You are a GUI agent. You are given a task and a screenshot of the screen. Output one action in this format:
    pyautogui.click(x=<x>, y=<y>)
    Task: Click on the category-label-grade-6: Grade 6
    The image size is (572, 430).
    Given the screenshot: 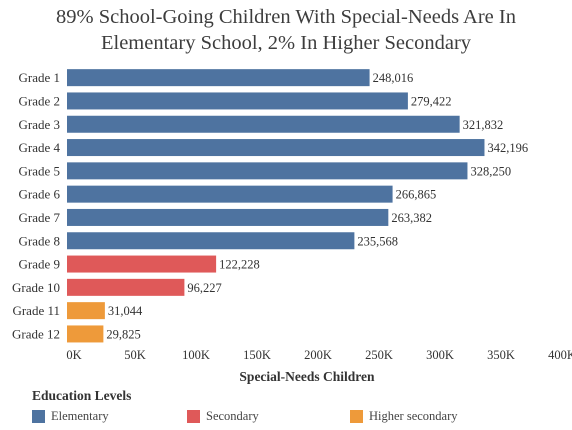 What is the action you would take?
    pyautogui.click(x=39, y=194)
    